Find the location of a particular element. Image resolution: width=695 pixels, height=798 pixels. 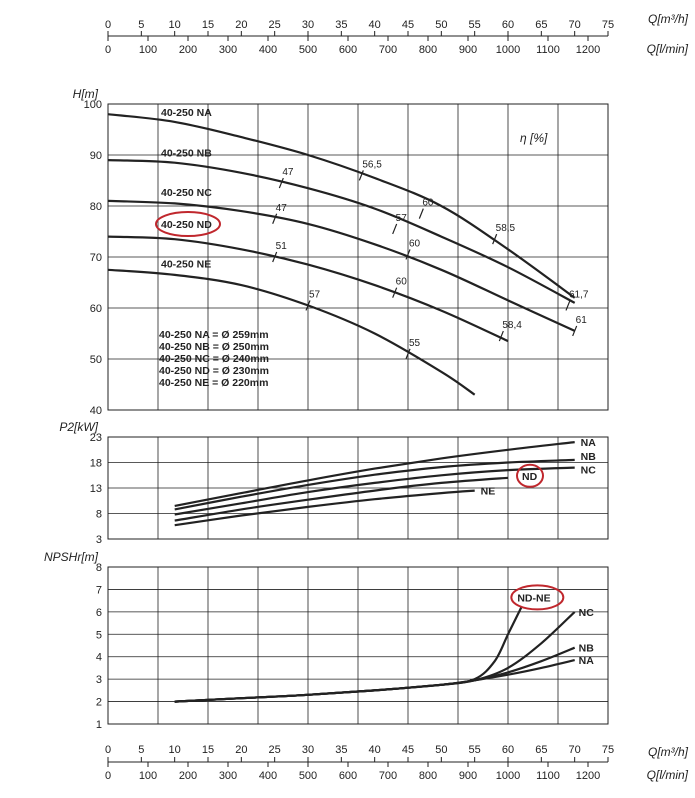

efficiency-label: 51 is located at coordinates (282, 246).